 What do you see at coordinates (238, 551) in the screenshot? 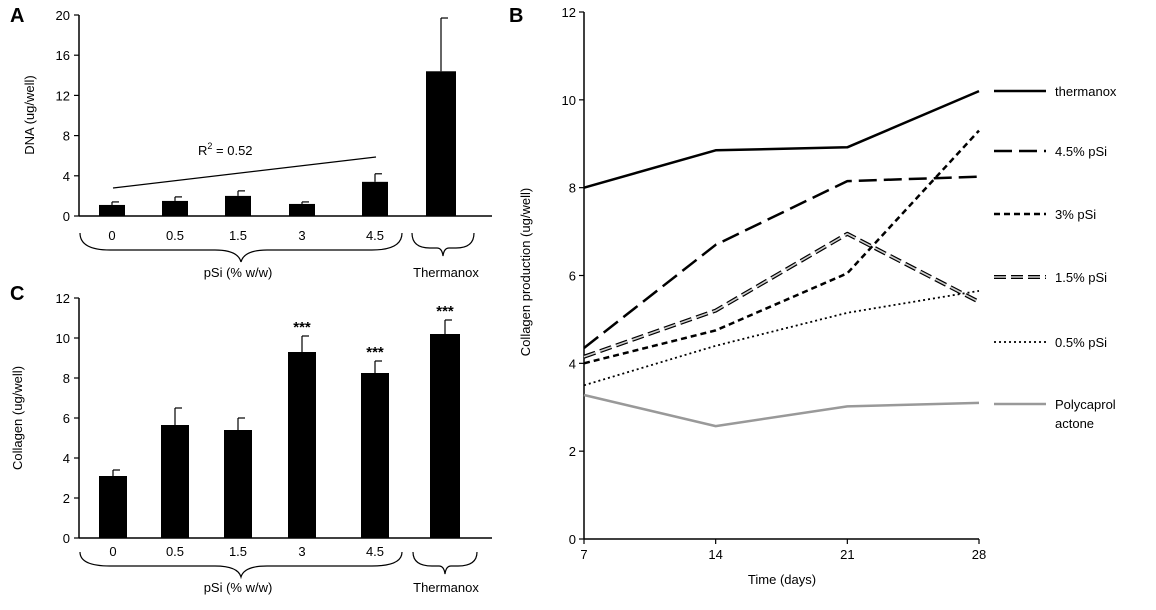
I see `panel-c-category-label: 1.5` at bounding box center [238, 551].